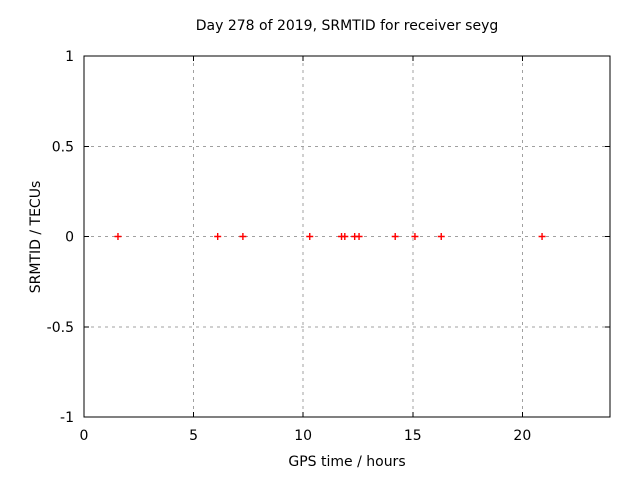 Image resolution: width=640 pixels, height=484 pixels. What do you see at coordinates (84, 436) in the screenshot?
I see `x-tick-label: 0` at bounding box center [84, 436].